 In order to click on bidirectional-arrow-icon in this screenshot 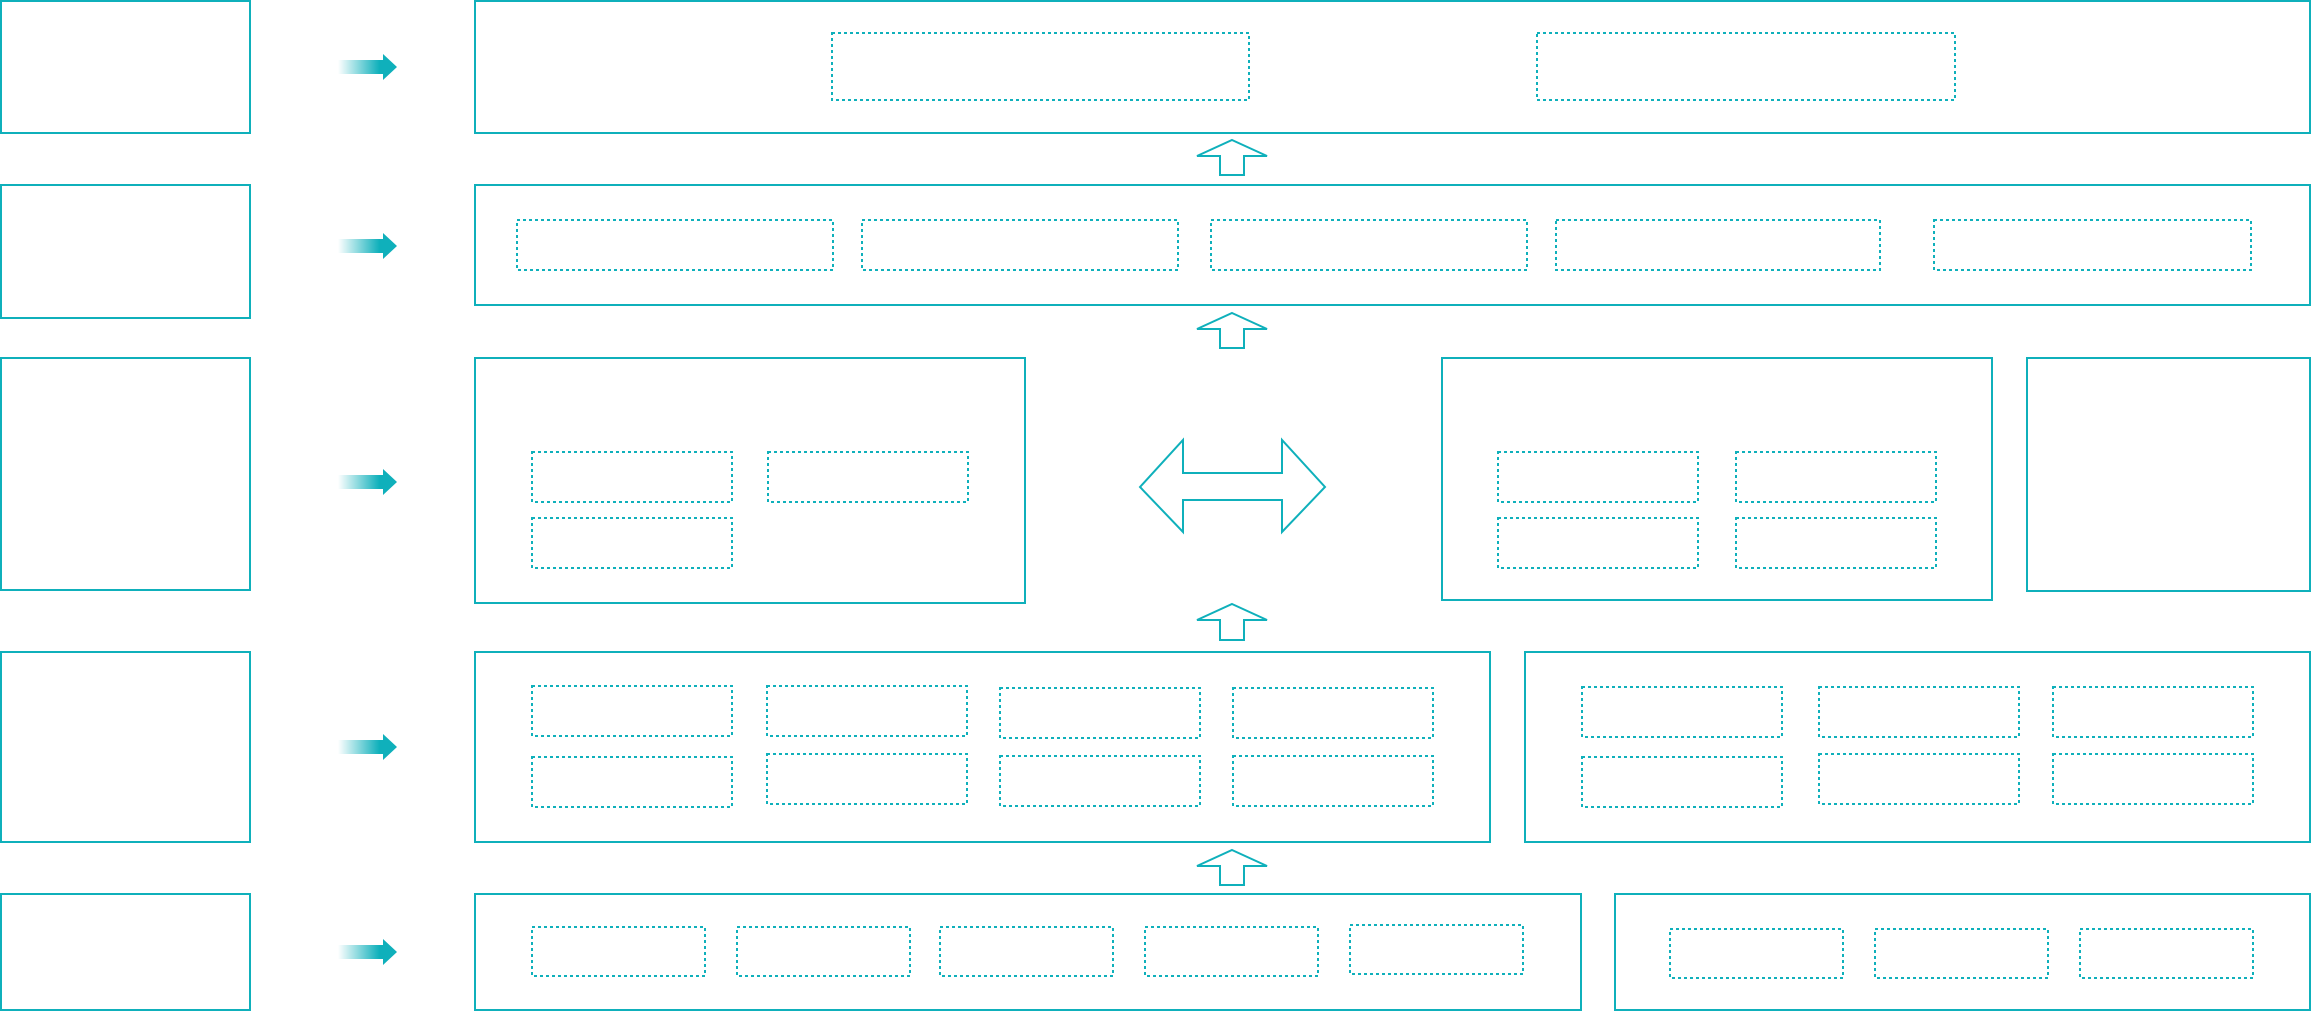, I will do `click(1232, 486)`.